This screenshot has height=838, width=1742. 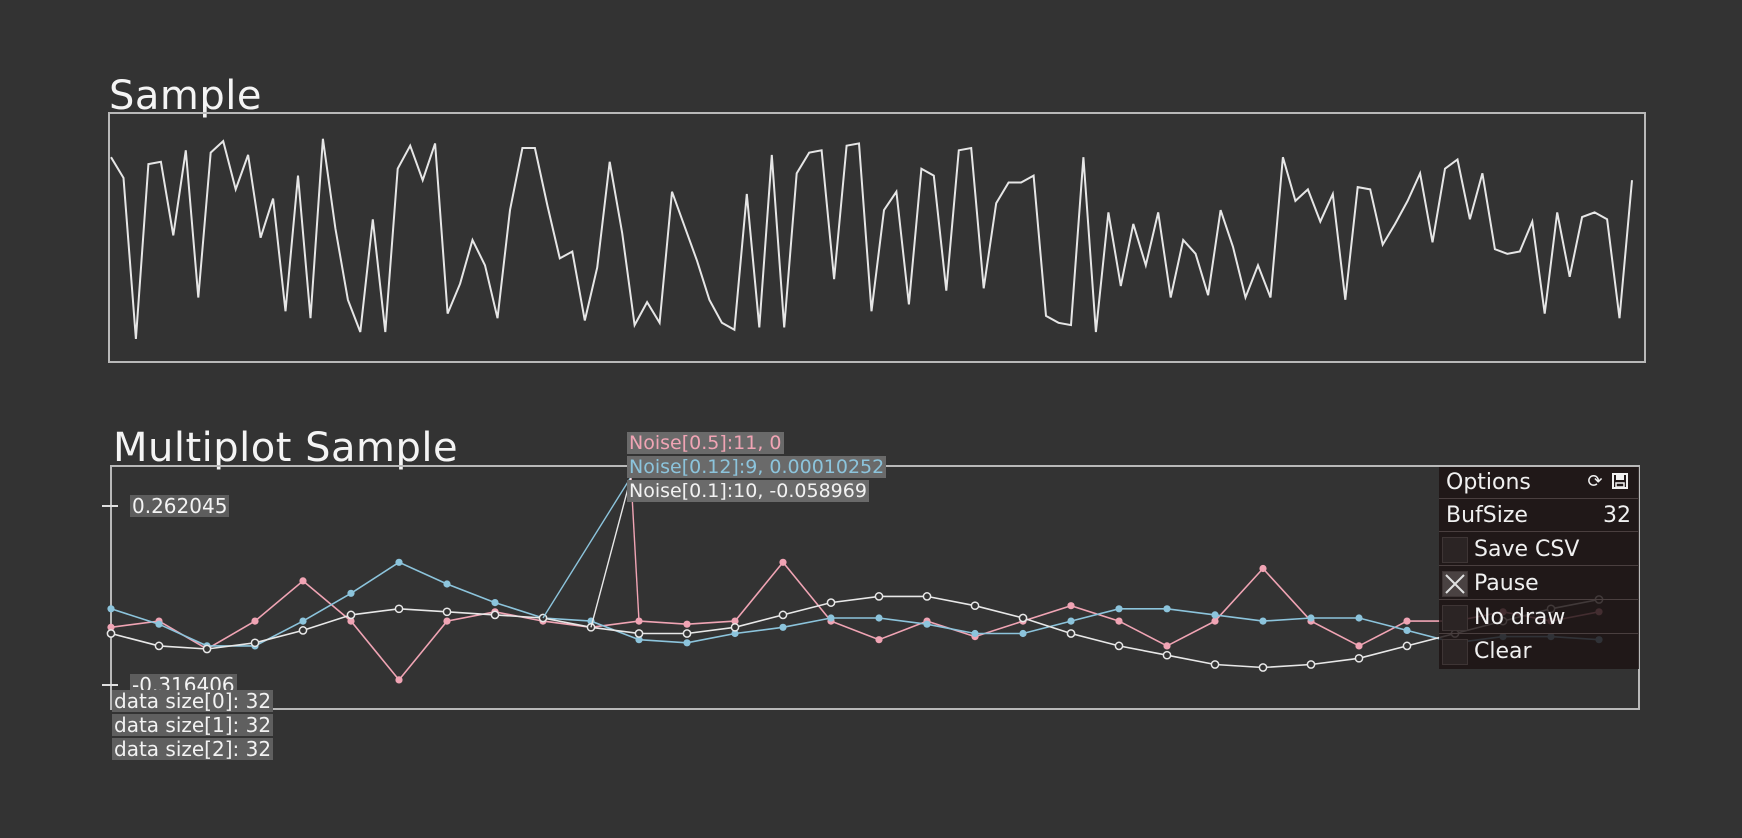 What do you see at coordinates (1455, 652) in the screenshot?
I see `clear-checkbox` at bounding box center [1455, 652].